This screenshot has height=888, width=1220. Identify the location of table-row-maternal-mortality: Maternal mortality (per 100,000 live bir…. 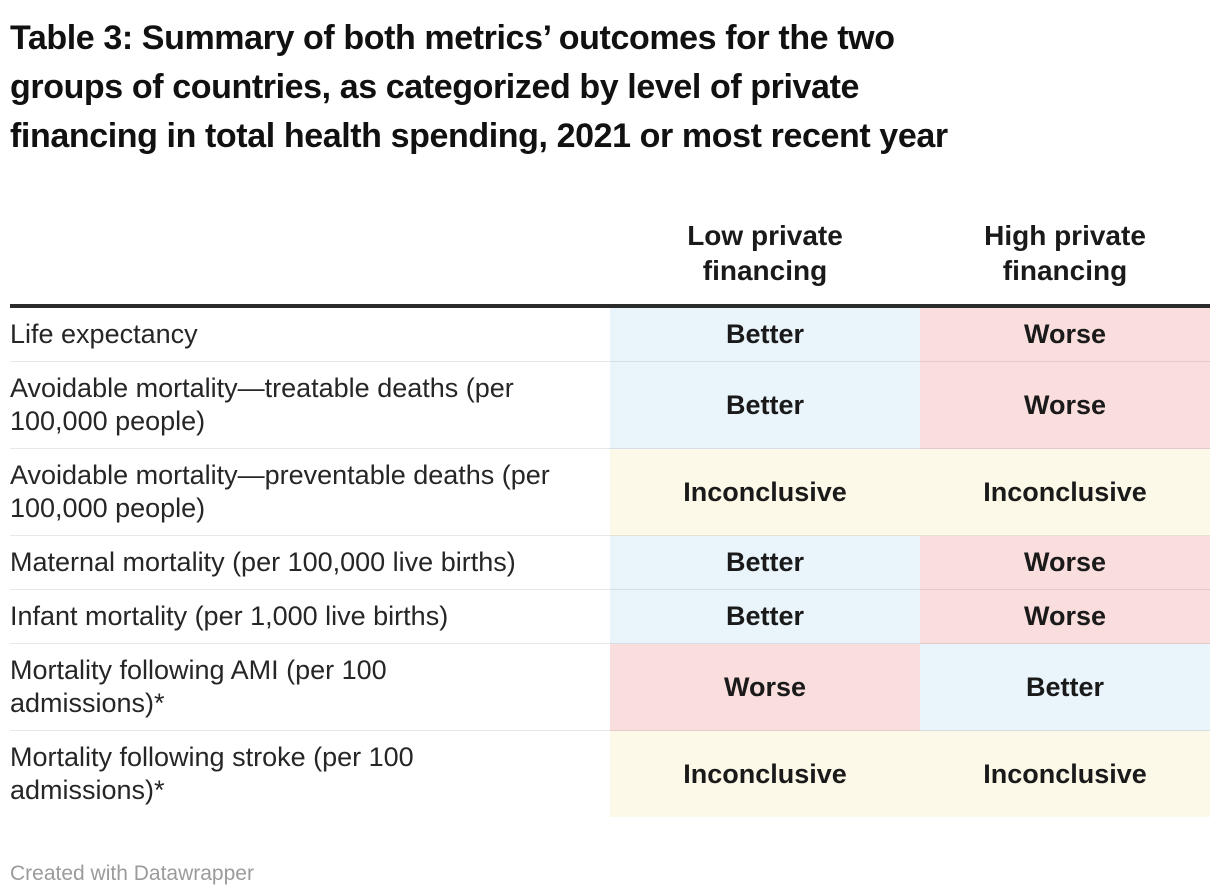
(610, 562).